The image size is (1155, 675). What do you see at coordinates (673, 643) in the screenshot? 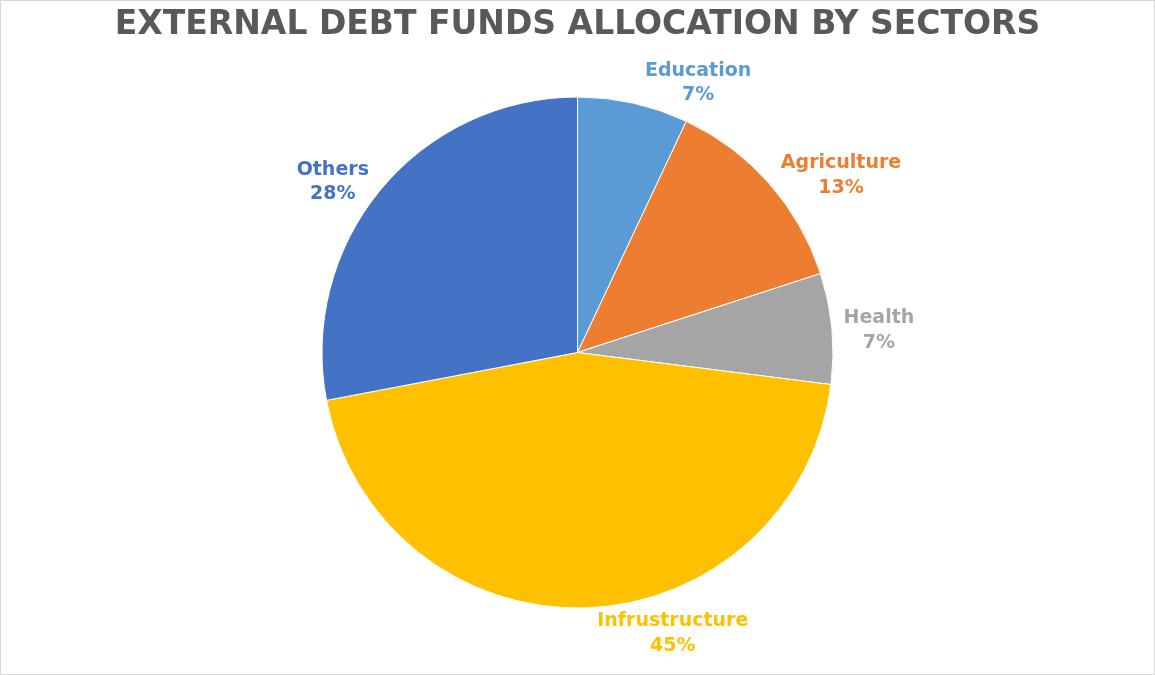
I see `data-label: 45%` at bounding box center [673, 643].